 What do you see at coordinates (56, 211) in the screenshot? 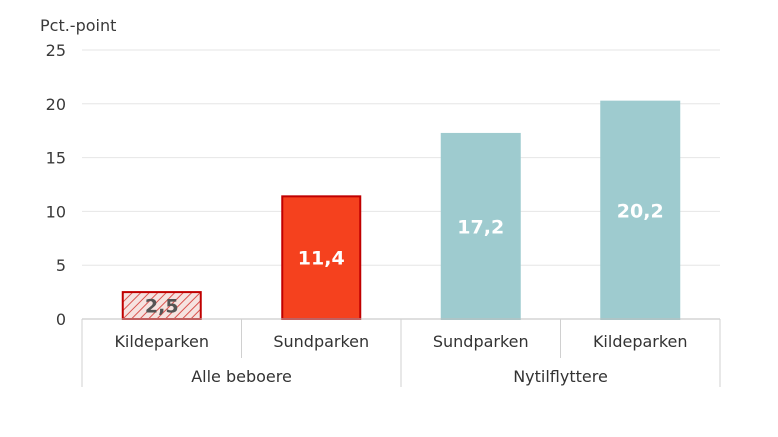
I see `y-tick-label: 10` at bounding box center [56, 211].